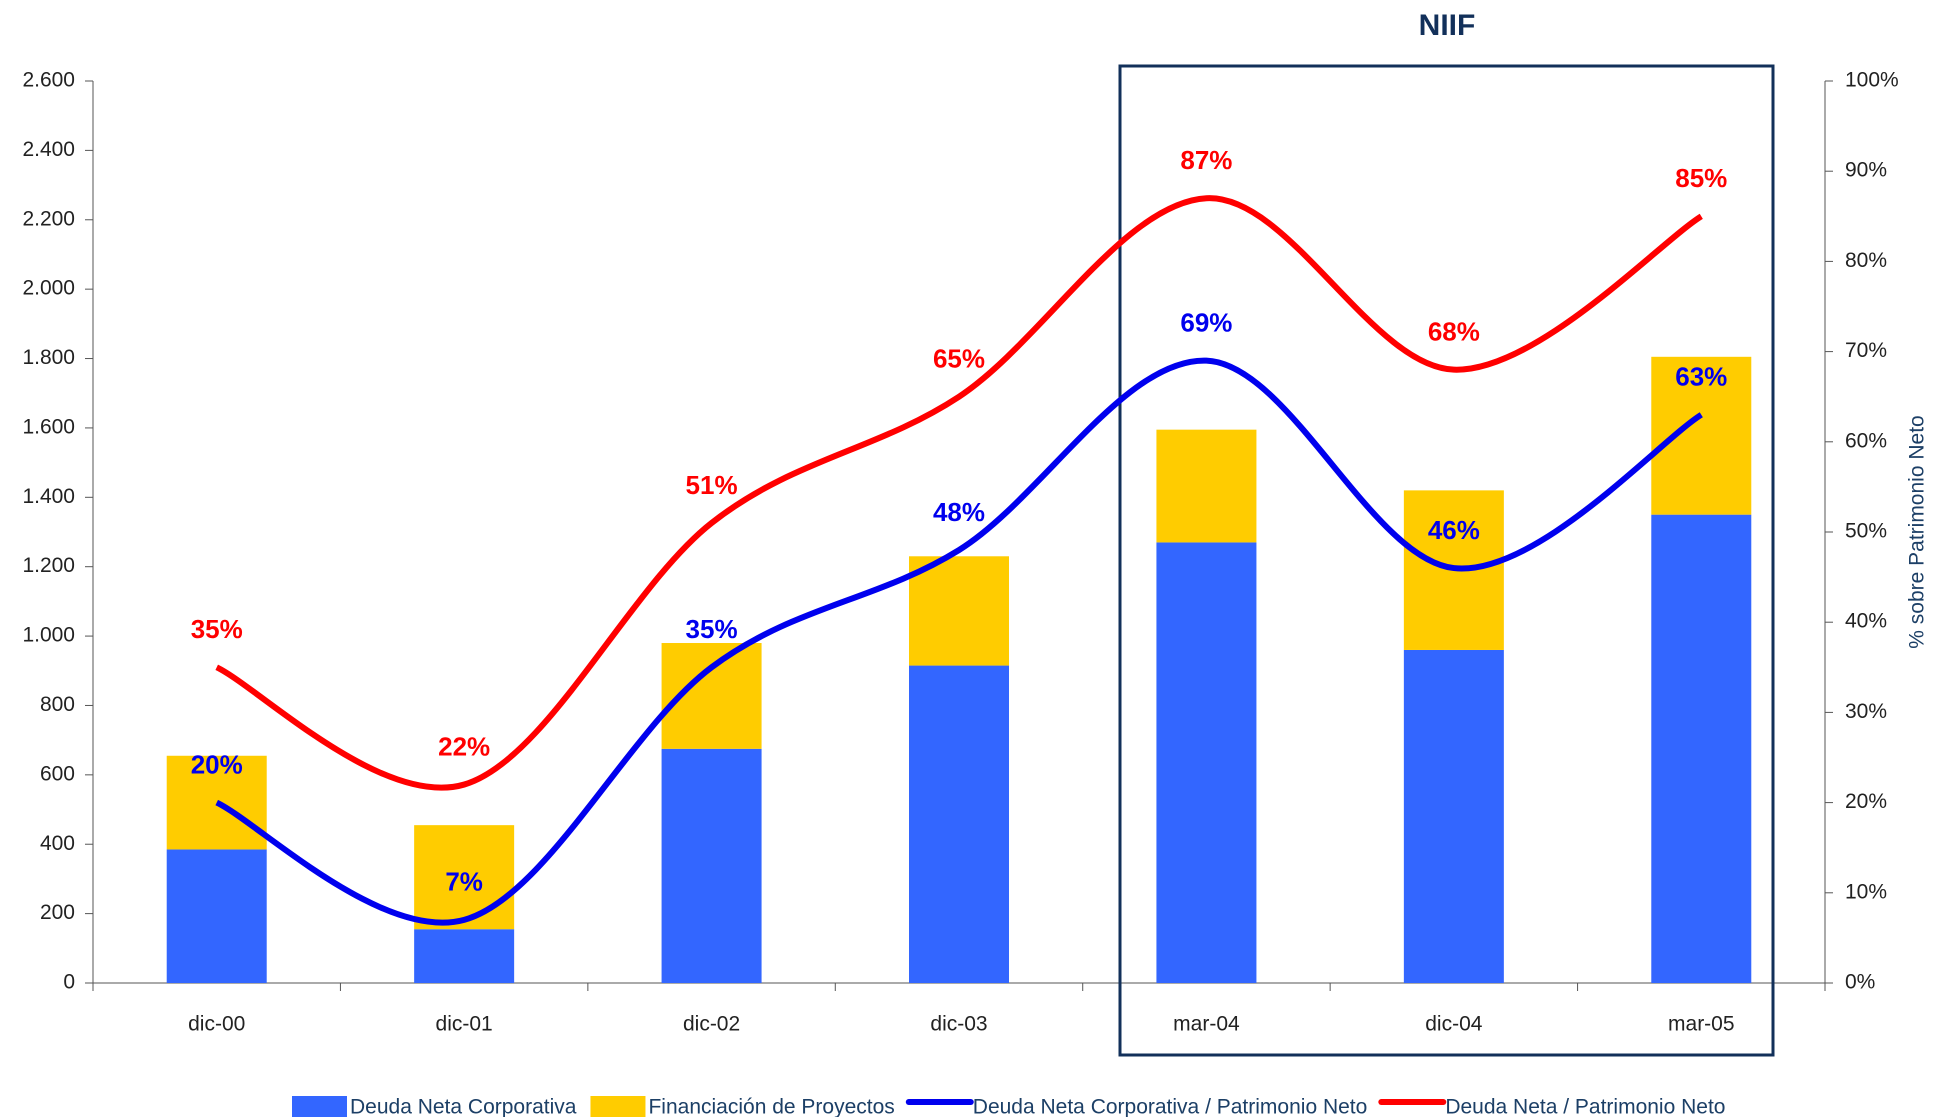  What do you see at coordinates (1701, 377) in the screenshot?
I see `data-label: 63%` at bounding box center [1701, 377].